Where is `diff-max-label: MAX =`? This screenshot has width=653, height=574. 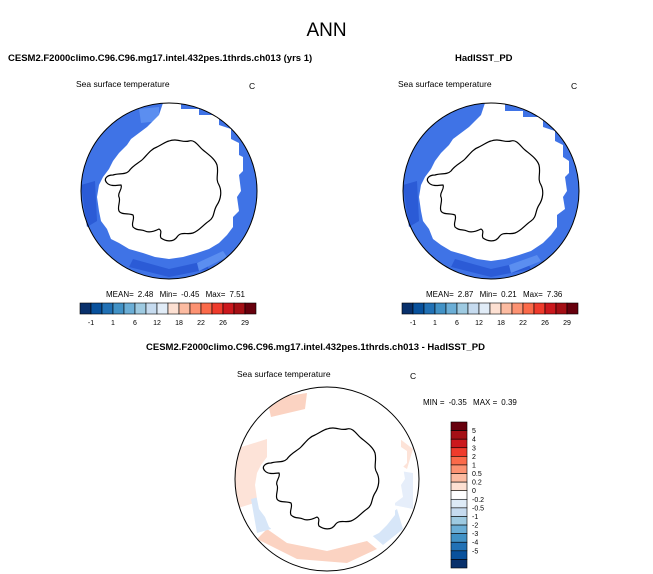 diff-max-label: MAX = is located at coordinates (485, 402).